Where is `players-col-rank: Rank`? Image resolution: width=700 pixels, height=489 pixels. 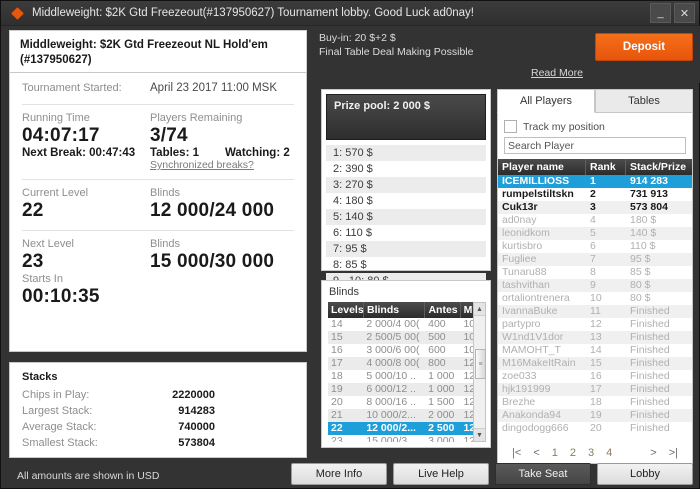 players-col-rank: Rank is located at coordinates (606, 167).